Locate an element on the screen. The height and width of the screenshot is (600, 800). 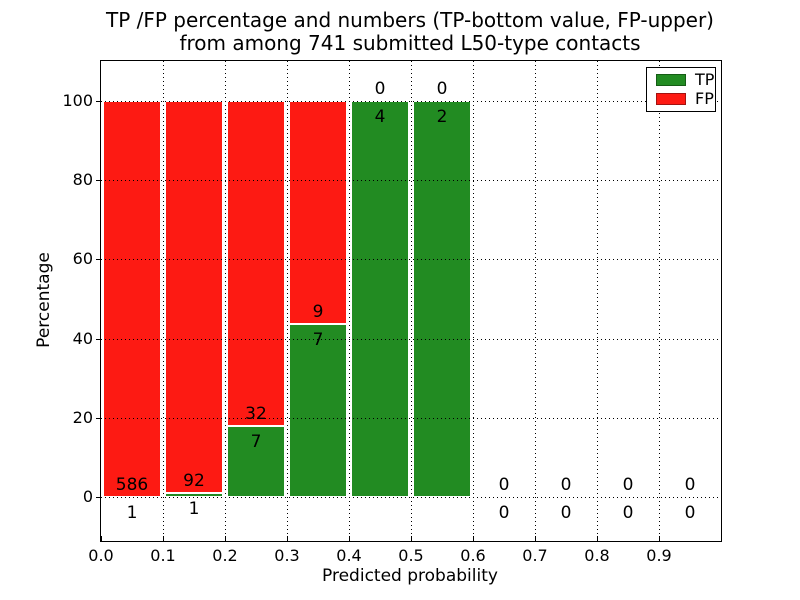
x-tick-label: 0.1 is located at coordinates (163, 555).